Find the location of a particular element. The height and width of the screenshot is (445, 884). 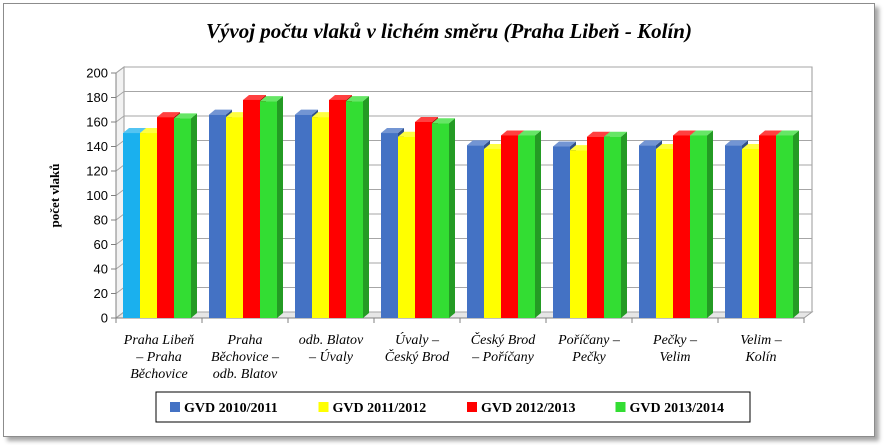

legend-label: GVD 2010/2011 is located at coordinates (231, 408).